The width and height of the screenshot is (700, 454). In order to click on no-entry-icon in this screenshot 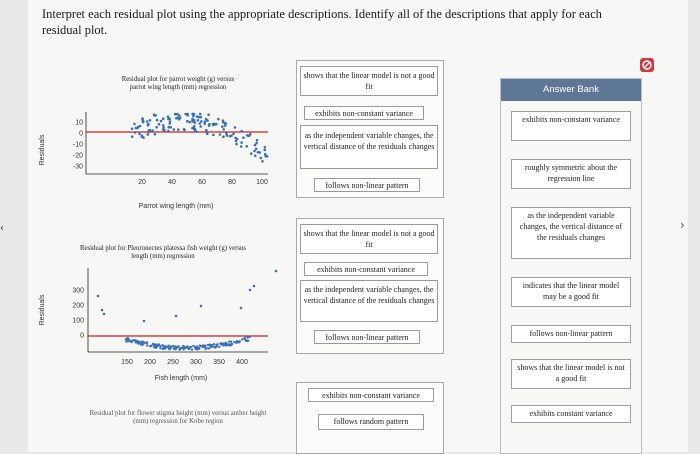, I will do `click(647, 65)`.